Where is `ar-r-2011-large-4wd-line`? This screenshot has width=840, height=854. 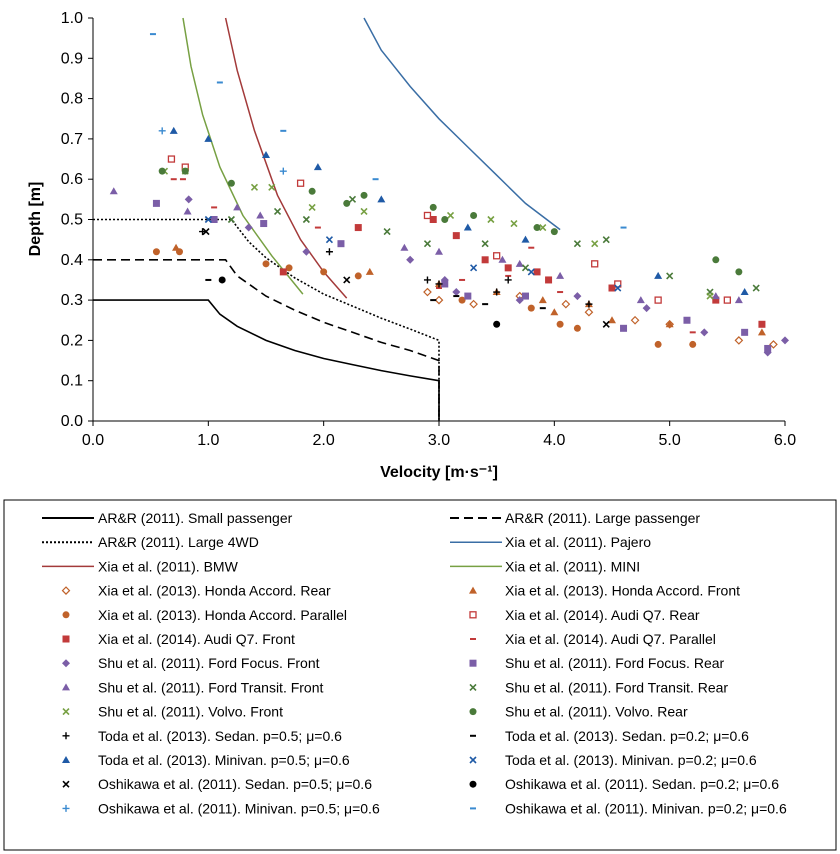
ar-r-2011-large-4wd-line is located at coordinates (266, 319).